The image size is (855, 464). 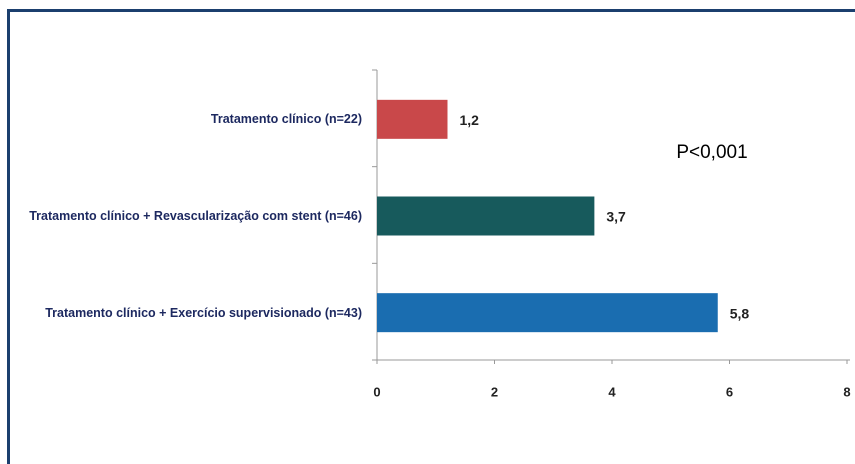 What do you see at coordinates (494, 391) in the screenshot?
I see `x-tick-label: 2` at bounding box center [494, 391].